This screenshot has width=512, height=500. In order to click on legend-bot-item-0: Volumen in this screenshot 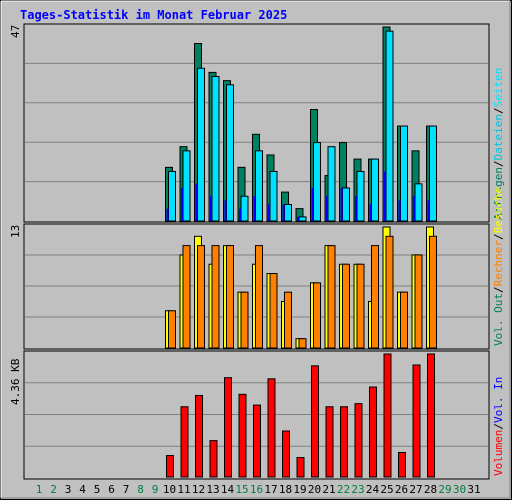, I will do `click(498, 453)`.